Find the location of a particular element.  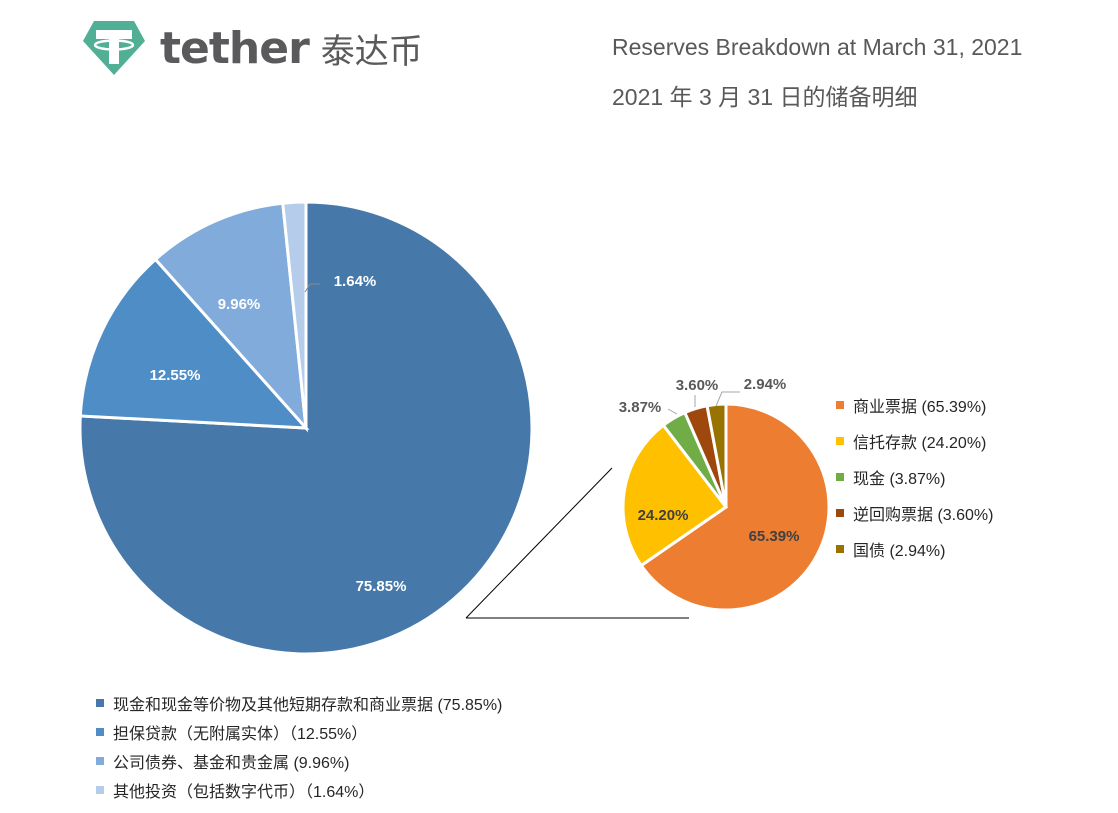

chart-title-cn: 2021 年 3 月 31 日的储备明细 is located at coordinates (765, 97).